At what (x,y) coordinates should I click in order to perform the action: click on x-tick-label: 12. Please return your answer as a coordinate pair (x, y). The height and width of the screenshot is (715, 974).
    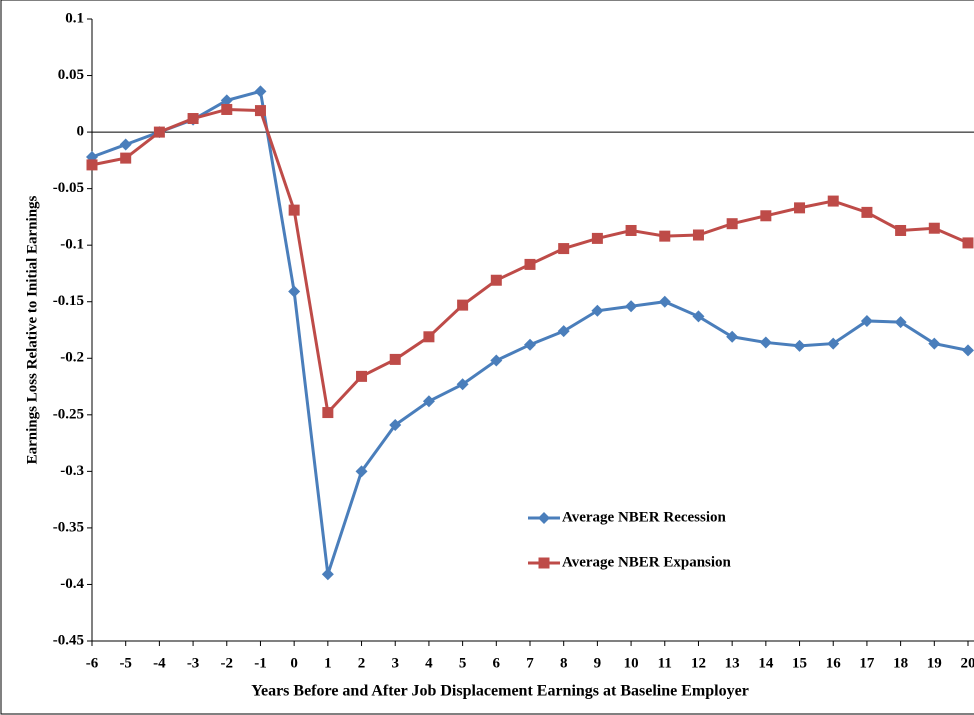
    Looking at the image, I should click on (698, 663).